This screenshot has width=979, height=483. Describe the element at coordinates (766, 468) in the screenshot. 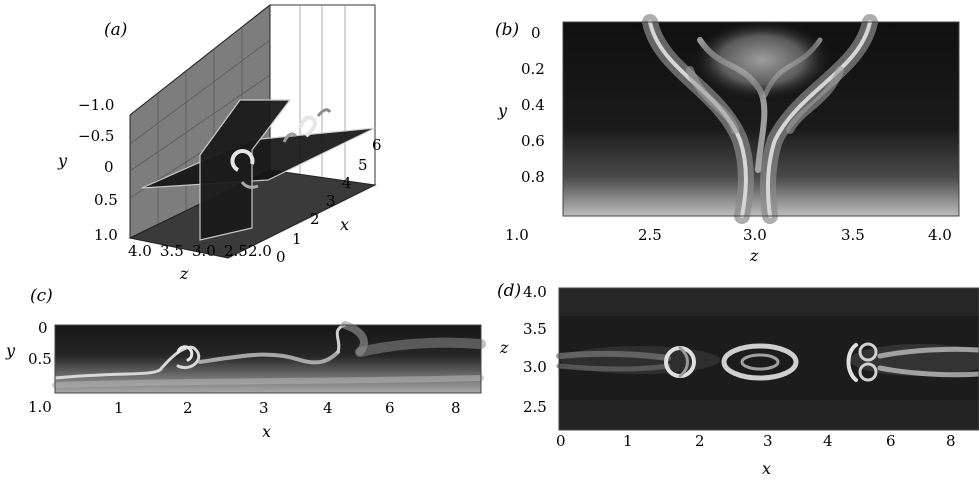

I see `panel-d-x-label: x` at that location.